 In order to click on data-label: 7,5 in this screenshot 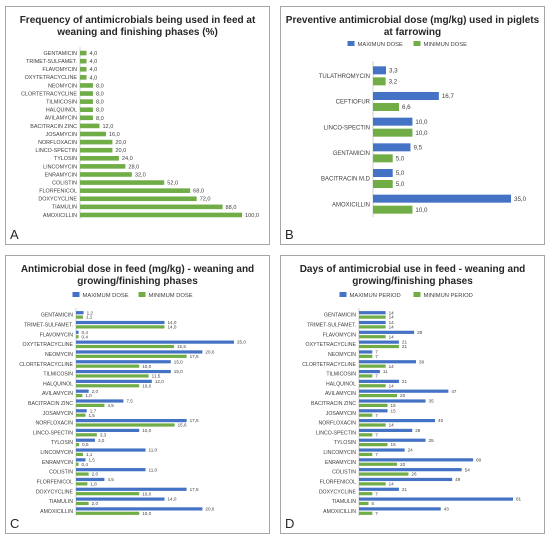, I will do `click(129, 401)`.